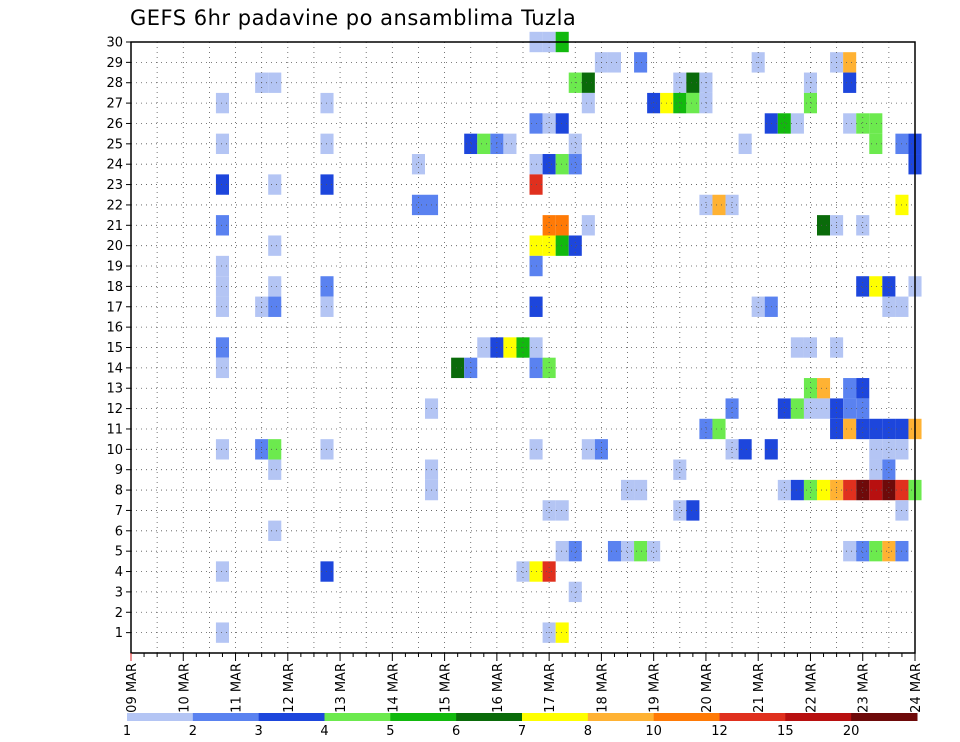 The image size is (960, 742). I want to click on y-tick-label: 7, so click(119, 511).